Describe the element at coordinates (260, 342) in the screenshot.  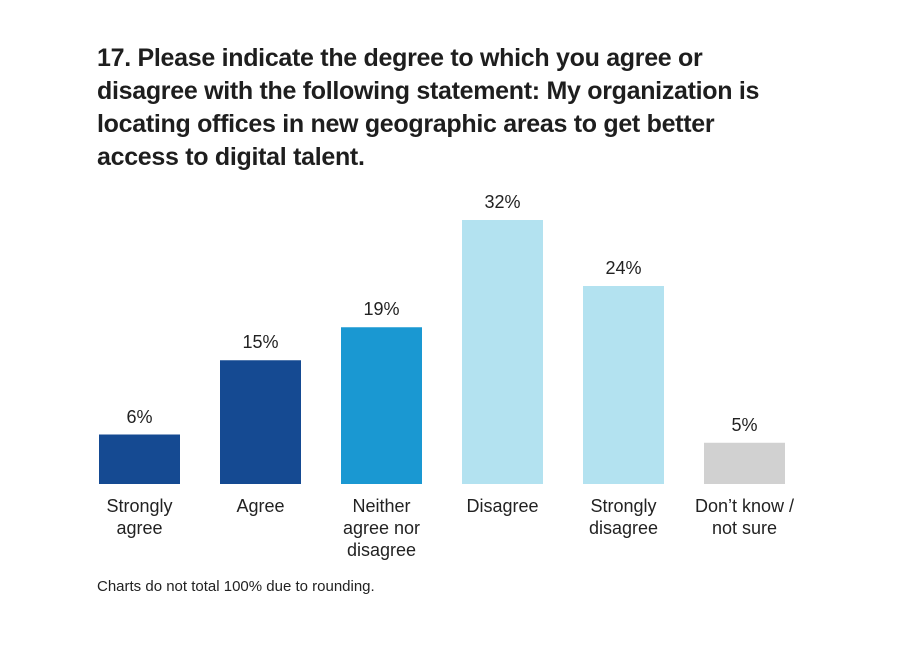
I see `value-label: 15%` at that location.